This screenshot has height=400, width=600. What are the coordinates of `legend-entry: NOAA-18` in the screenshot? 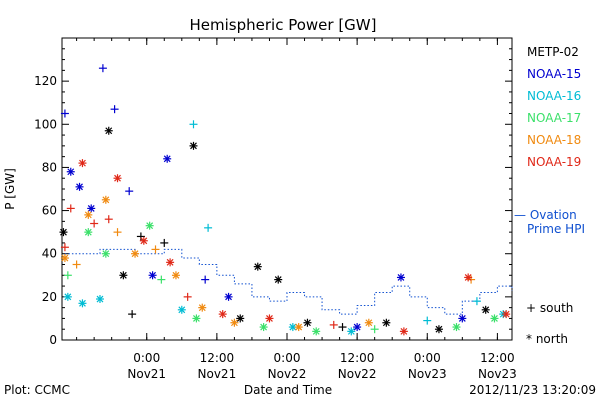 It's located at (554, 140).